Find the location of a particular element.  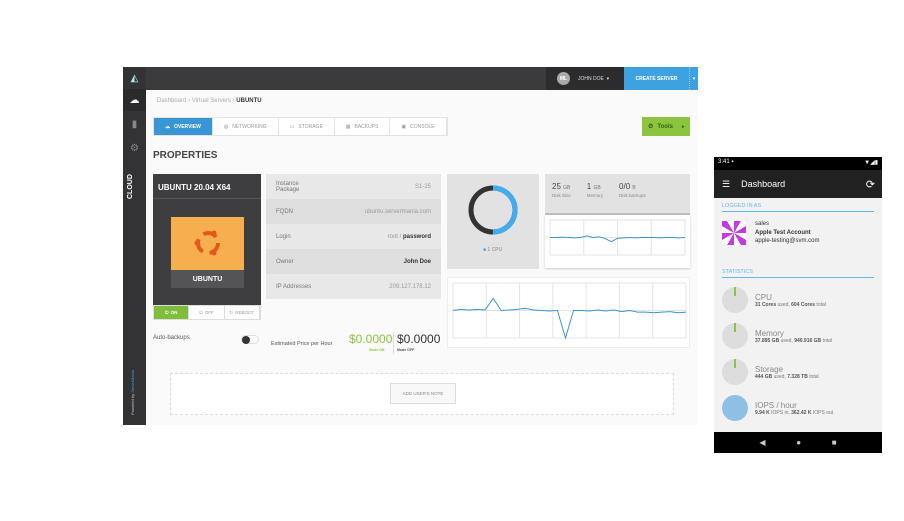

back-icon: ◀ is located at coordinates (762, 442).